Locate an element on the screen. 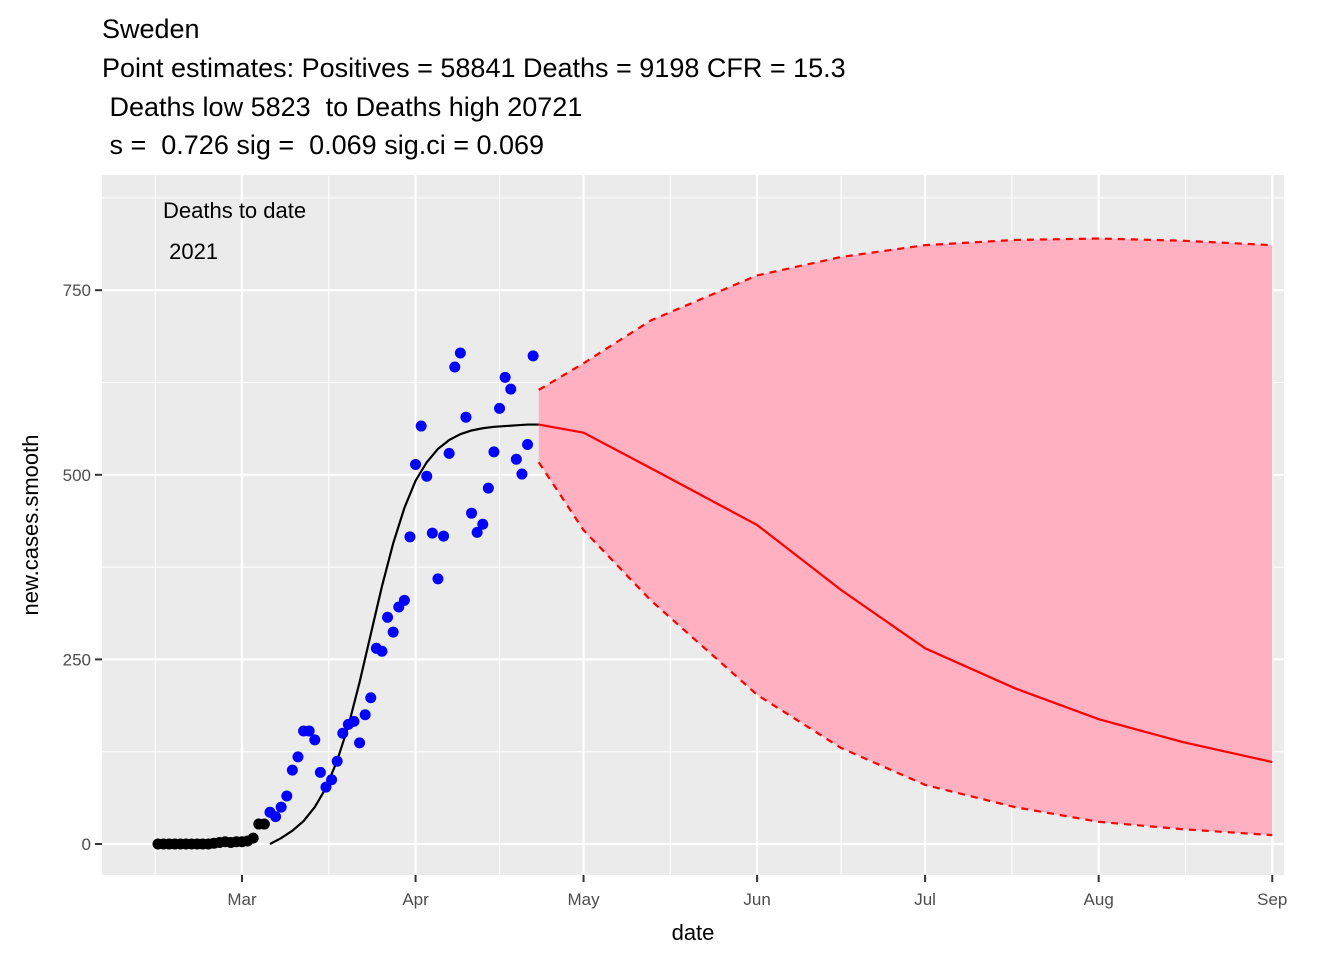 Image resolution: width=1344 pixels, height=965 pixels. title-line: Sweden is located at coordinates (151, 29).